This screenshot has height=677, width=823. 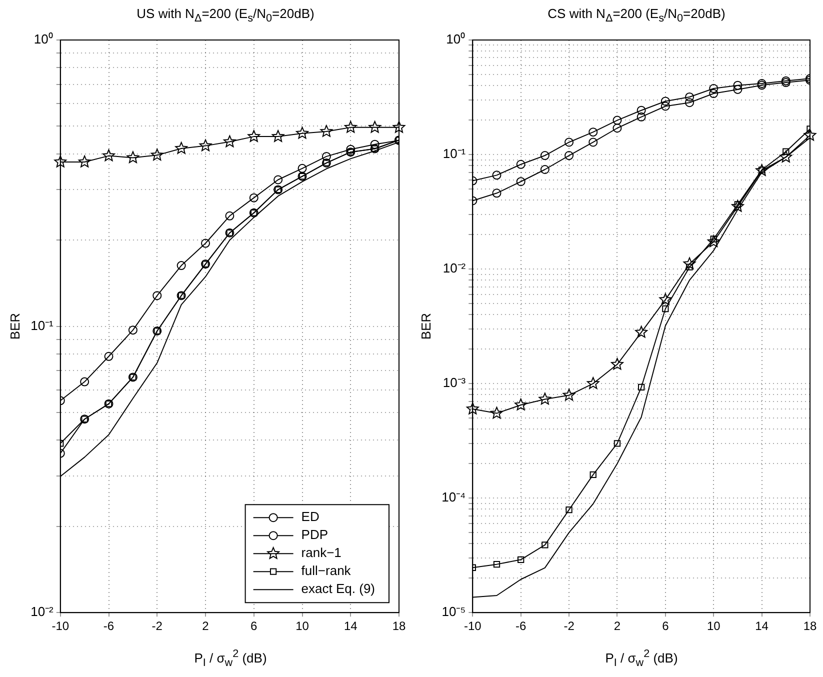 I want to click on legend-label: full−rank, so click(x=326, y=570).